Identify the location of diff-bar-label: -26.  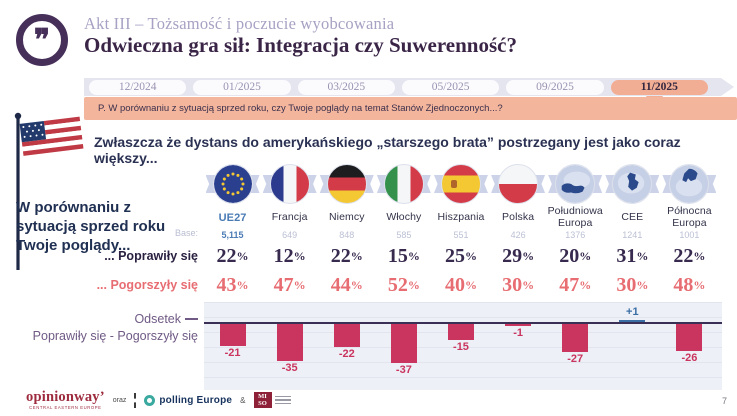
(689, 358).